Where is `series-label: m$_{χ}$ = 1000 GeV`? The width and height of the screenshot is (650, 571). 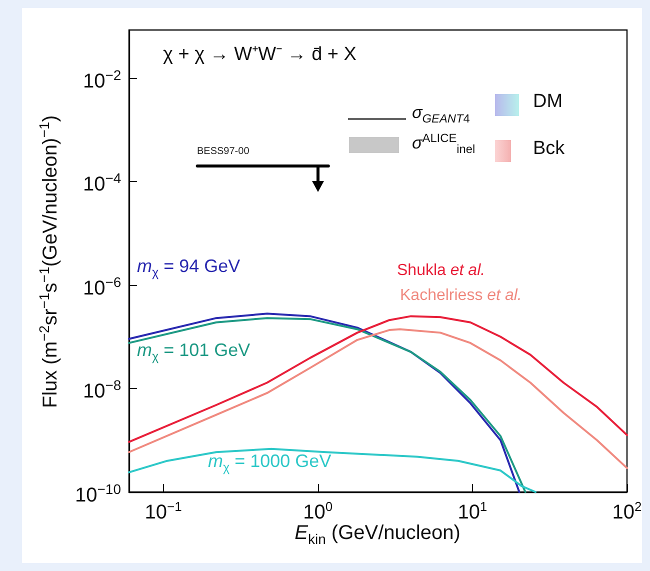
series-label: m$_{χ}$ = 1000 GeV is located at coordinates (270, 463).